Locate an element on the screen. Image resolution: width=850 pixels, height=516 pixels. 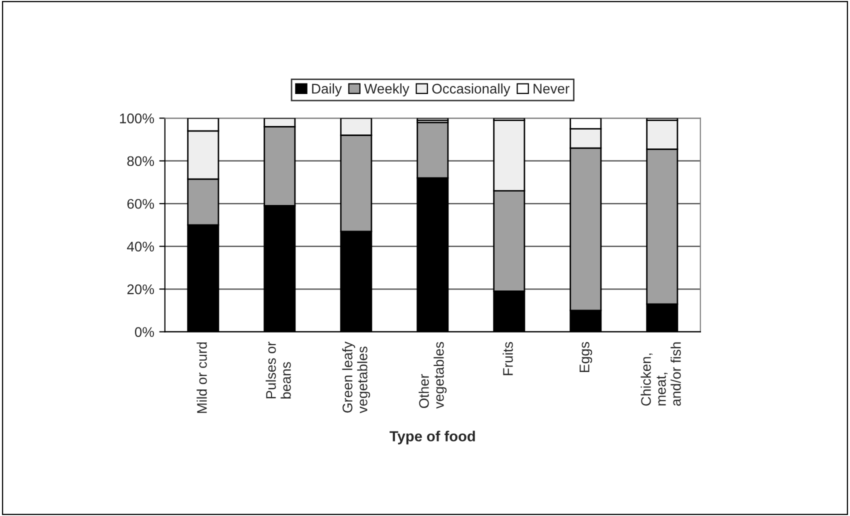
legend-label: Daily is located at coordinates (327, 89).